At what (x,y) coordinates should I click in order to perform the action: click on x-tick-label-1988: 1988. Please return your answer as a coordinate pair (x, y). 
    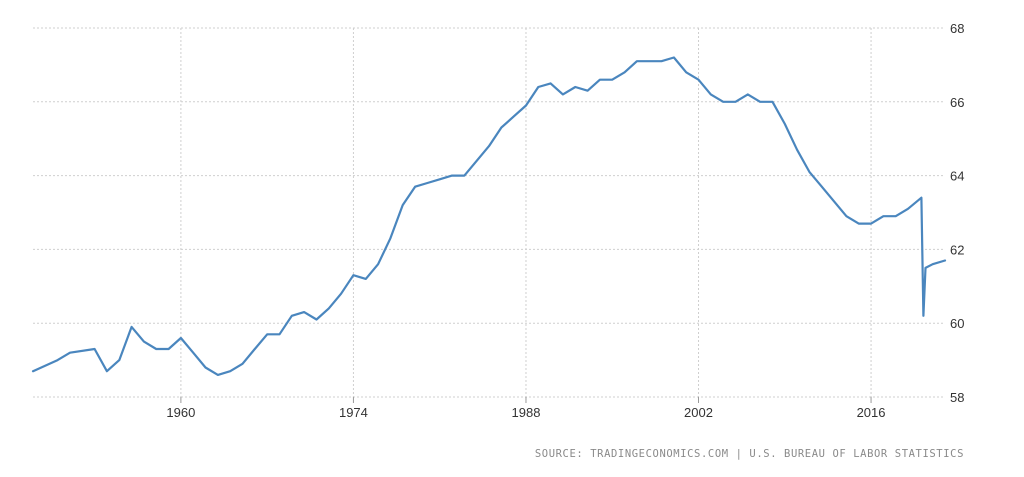
    Looking at the image, I should click on (526, 412).